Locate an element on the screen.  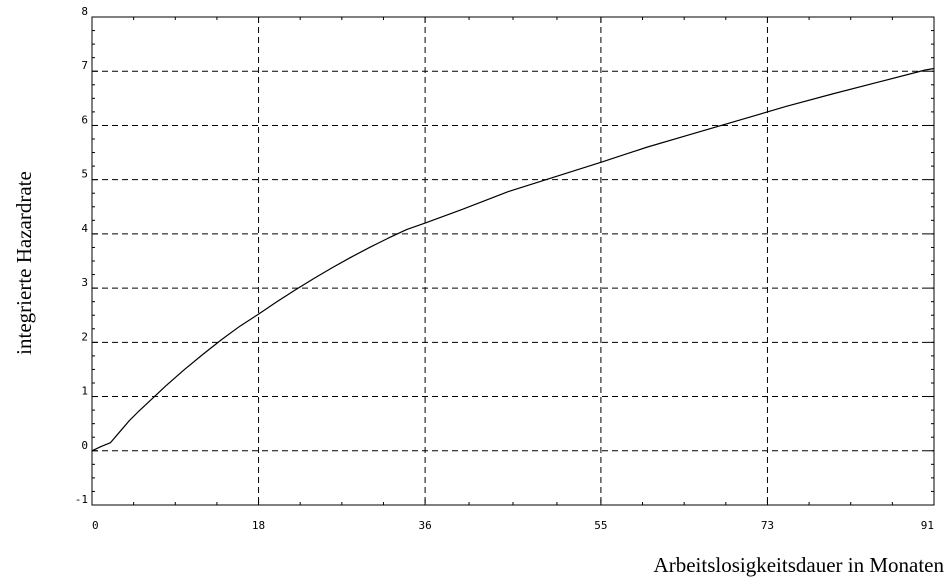
y-tick-label: 5 is located at coordinates (84, 174).